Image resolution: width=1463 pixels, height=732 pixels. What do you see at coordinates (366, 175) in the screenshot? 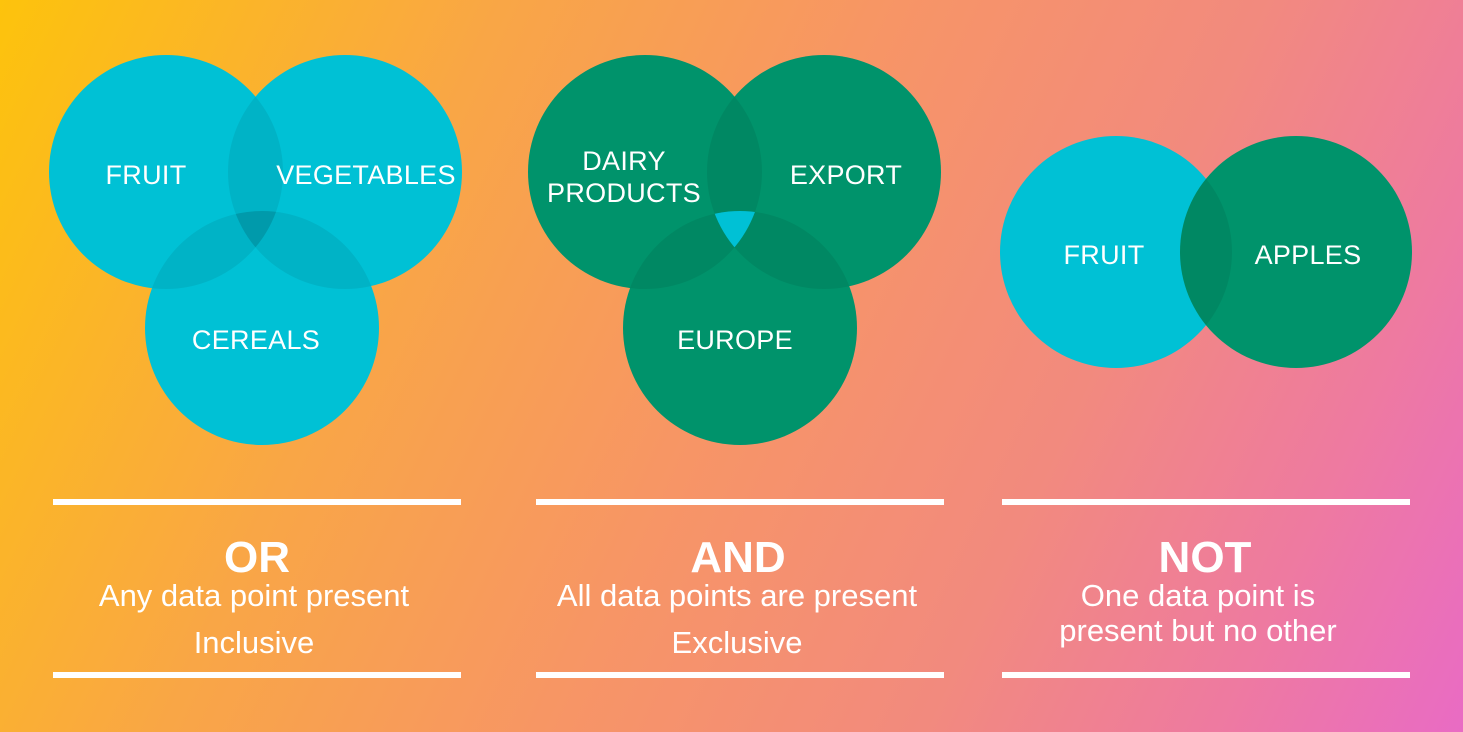
I see `label-vegetables: VEGETABLES` at bounding box center [366, 175].